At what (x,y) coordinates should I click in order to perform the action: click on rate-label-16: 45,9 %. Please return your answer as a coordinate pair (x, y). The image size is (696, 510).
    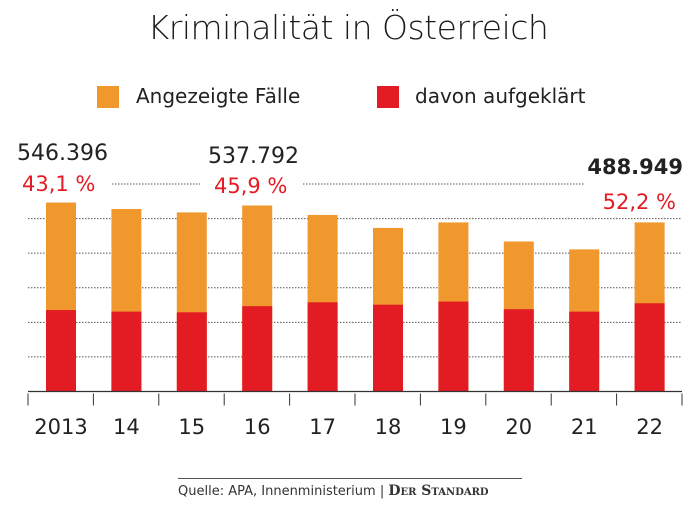
    Looking at the image, I should click on (250, 186).